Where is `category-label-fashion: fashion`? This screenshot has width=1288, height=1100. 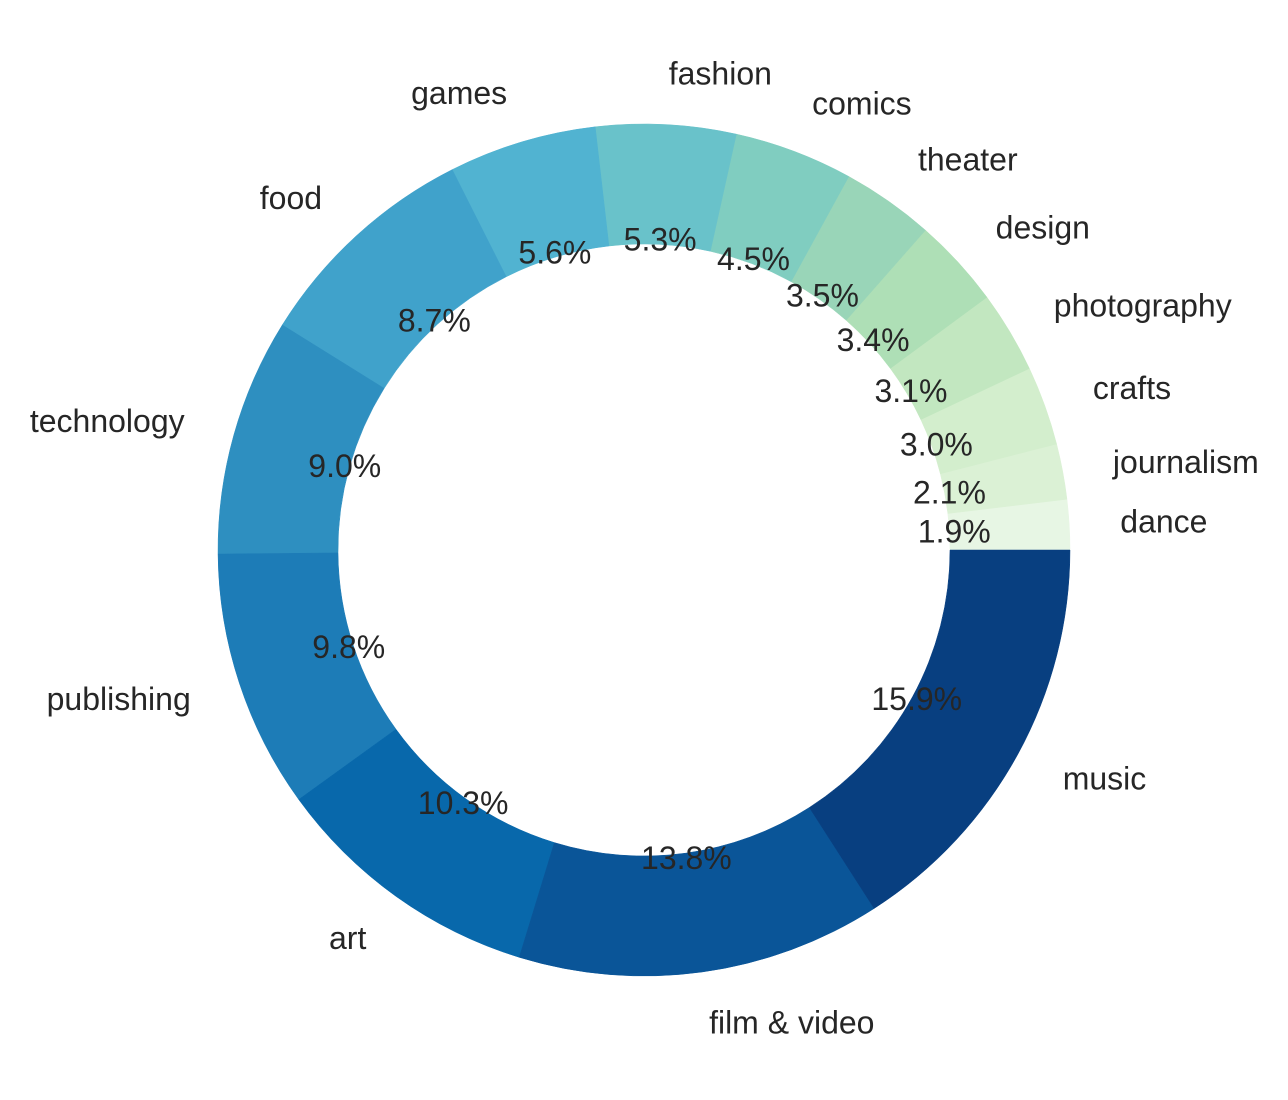 category-label-fashion: fashion is located at coordinates (720, 74).